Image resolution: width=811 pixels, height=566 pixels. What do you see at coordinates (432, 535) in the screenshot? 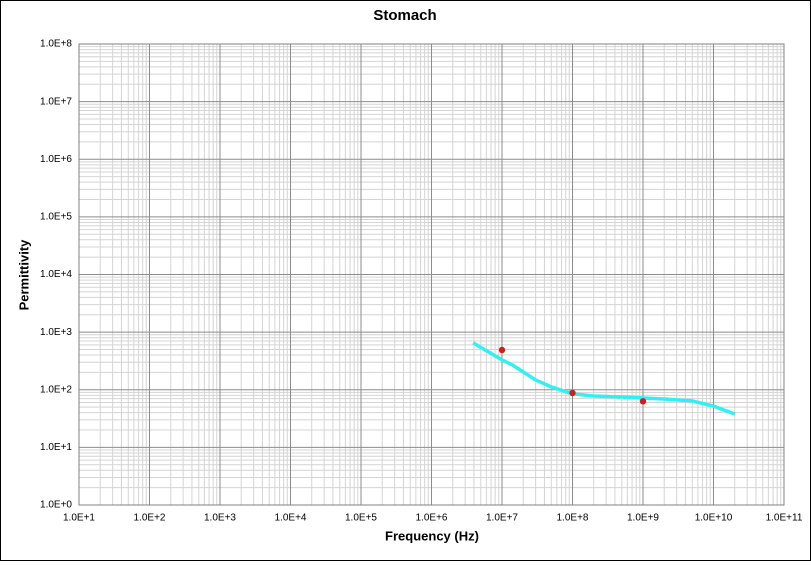
I see `x-axis-label: Frequency (Hz)` at bounding box center [432, 535].